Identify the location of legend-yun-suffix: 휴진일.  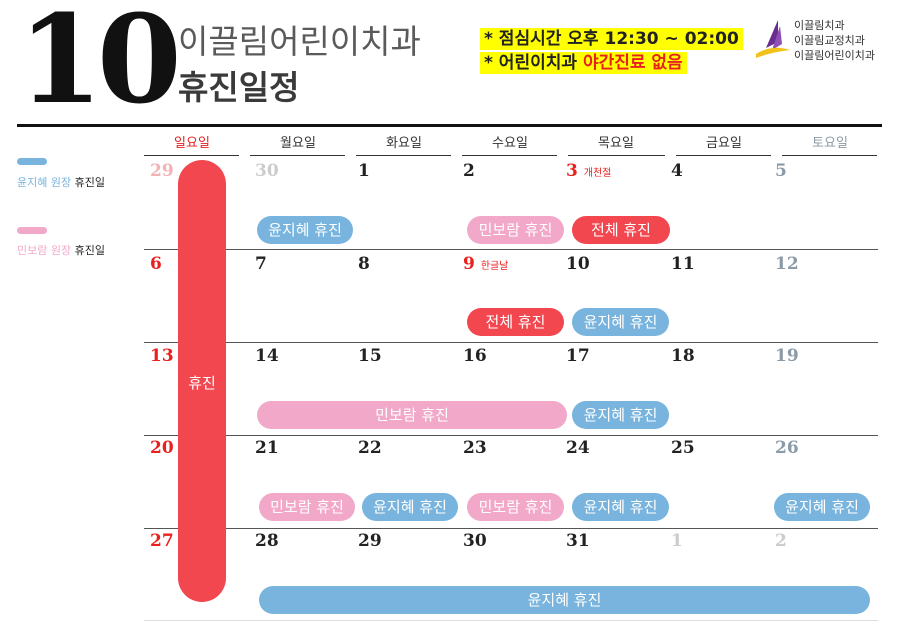
(88, 182).